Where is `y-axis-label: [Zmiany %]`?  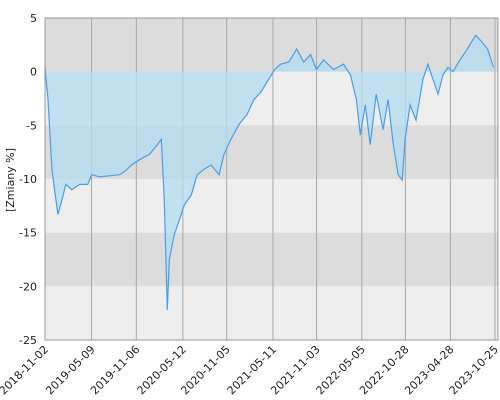
y-axis-label: [Zmiany %] is located at coordinates (10, 180).